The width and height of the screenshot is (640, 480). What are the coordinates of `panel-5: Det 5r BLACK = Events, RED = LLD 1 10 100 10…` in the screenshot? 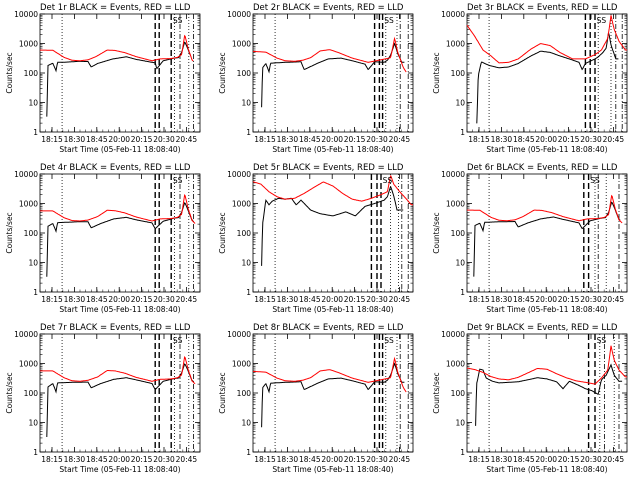 It's located at (316, 238).